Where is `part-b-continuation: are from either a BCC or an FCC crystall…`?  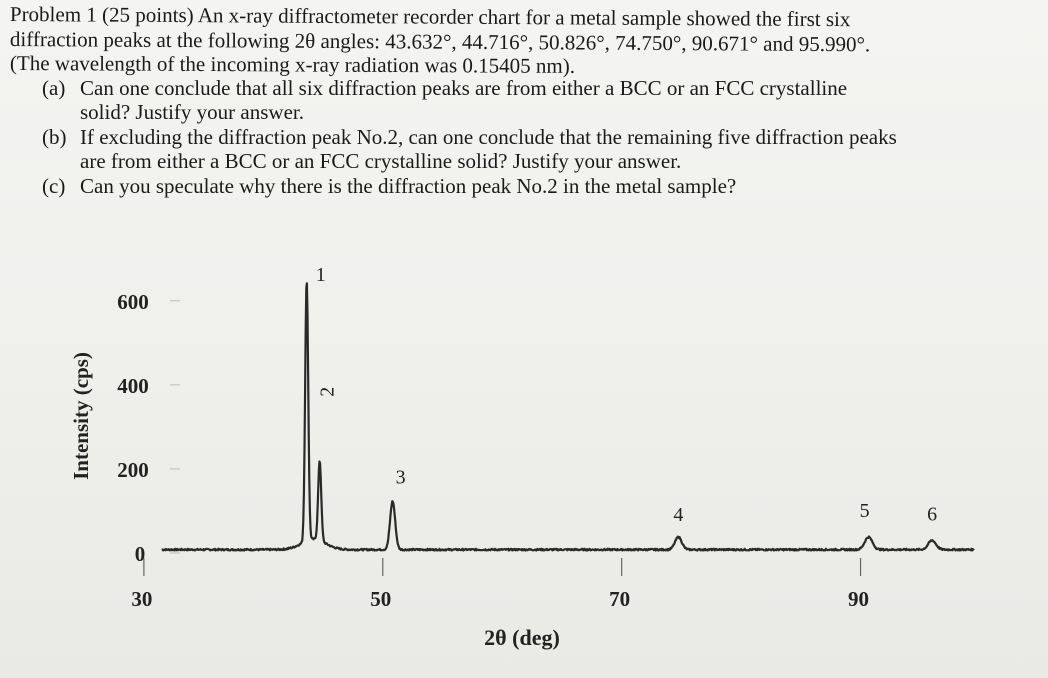
part-b-continuation: are from either a BCC or an FCC crystall… is located at coordinates (381, 161).